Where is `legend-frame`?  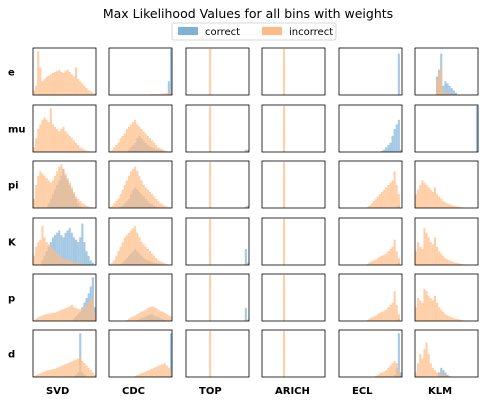
legend-frame is located at coordinates (254, 31).